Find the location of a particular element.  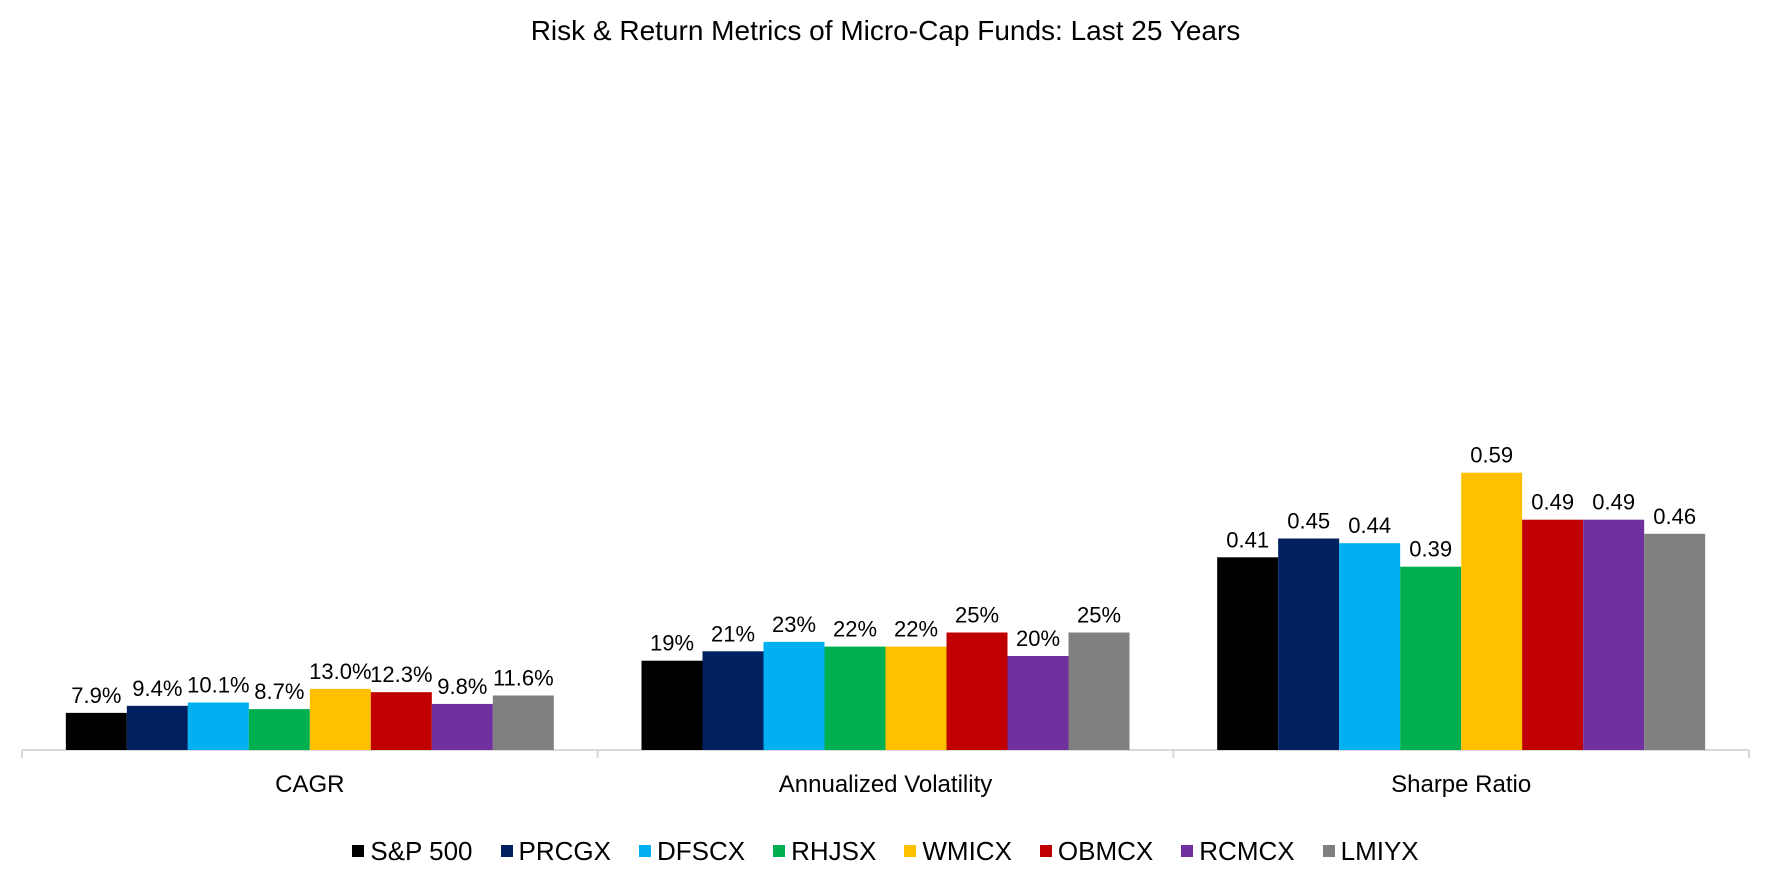

data-label: 8.7% is located at coordinates (279, 691).